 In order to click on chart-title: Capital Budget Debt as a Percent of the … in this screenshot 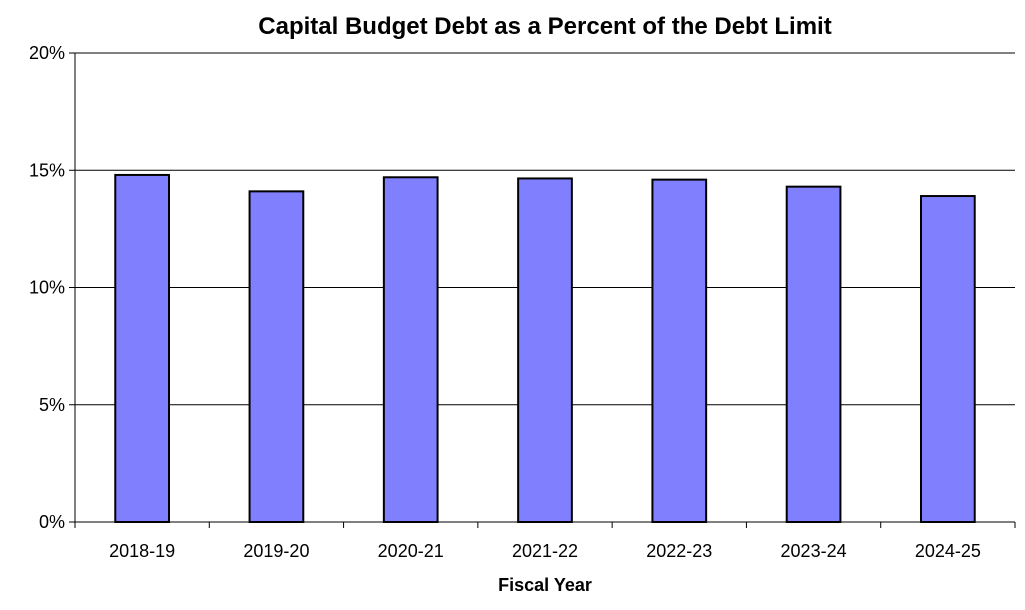, I will do `click(544, 26)`.